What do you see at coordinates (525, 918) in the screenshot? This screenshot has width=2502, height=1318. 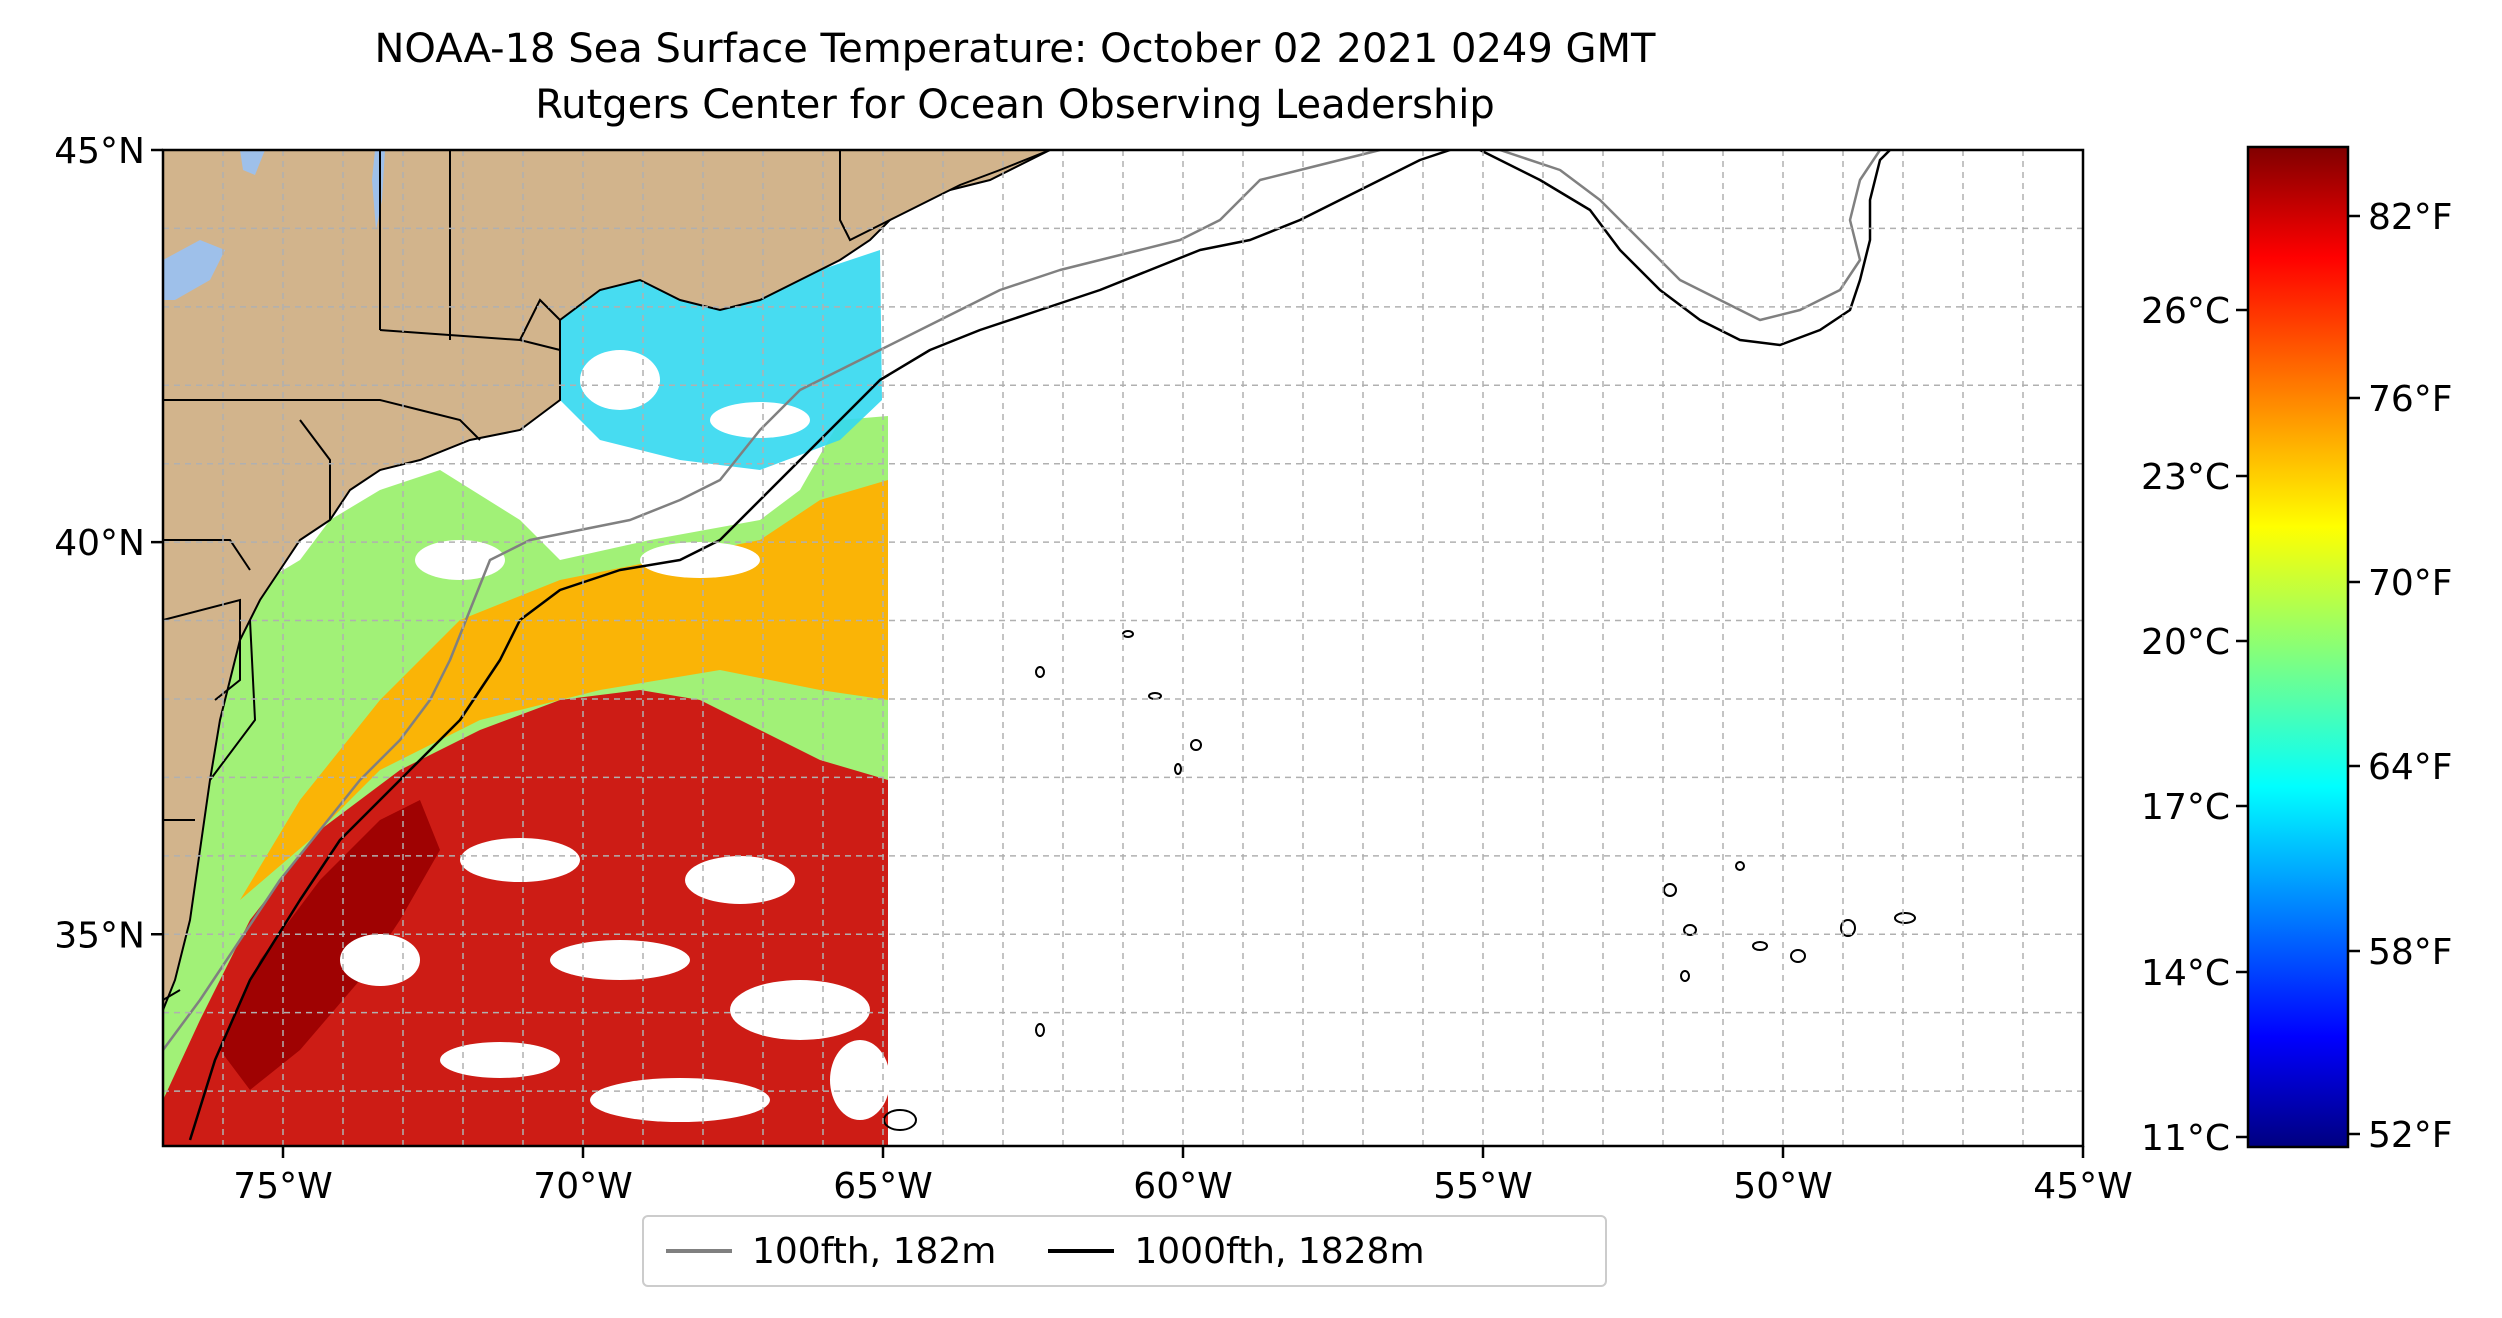 I see `sst-swath-gulfstream` at bounding box center [525, 918].